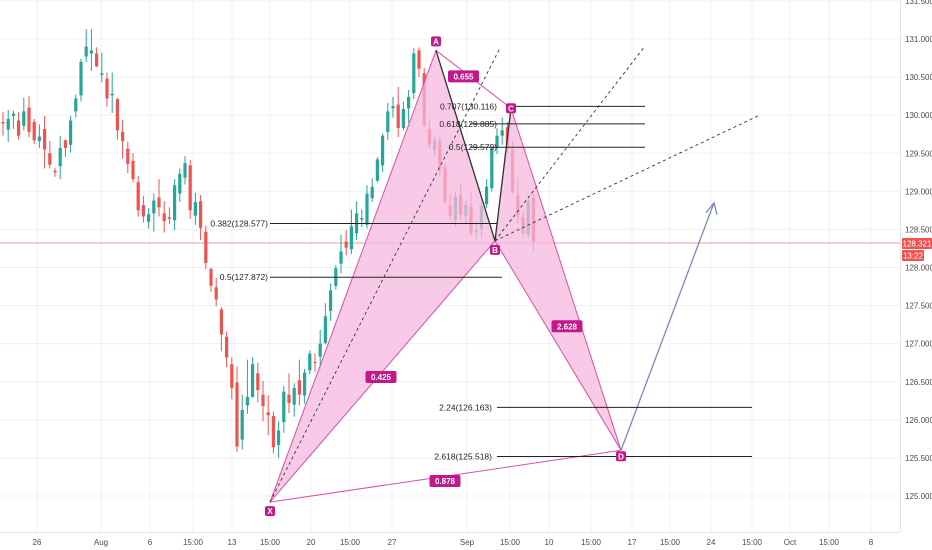 The height and width of the screenshot is (550, 932). Describe the element at coordinates (468, 124) in the screenshot. I see `fib-level-label: 0.618(129.885)` at that location.